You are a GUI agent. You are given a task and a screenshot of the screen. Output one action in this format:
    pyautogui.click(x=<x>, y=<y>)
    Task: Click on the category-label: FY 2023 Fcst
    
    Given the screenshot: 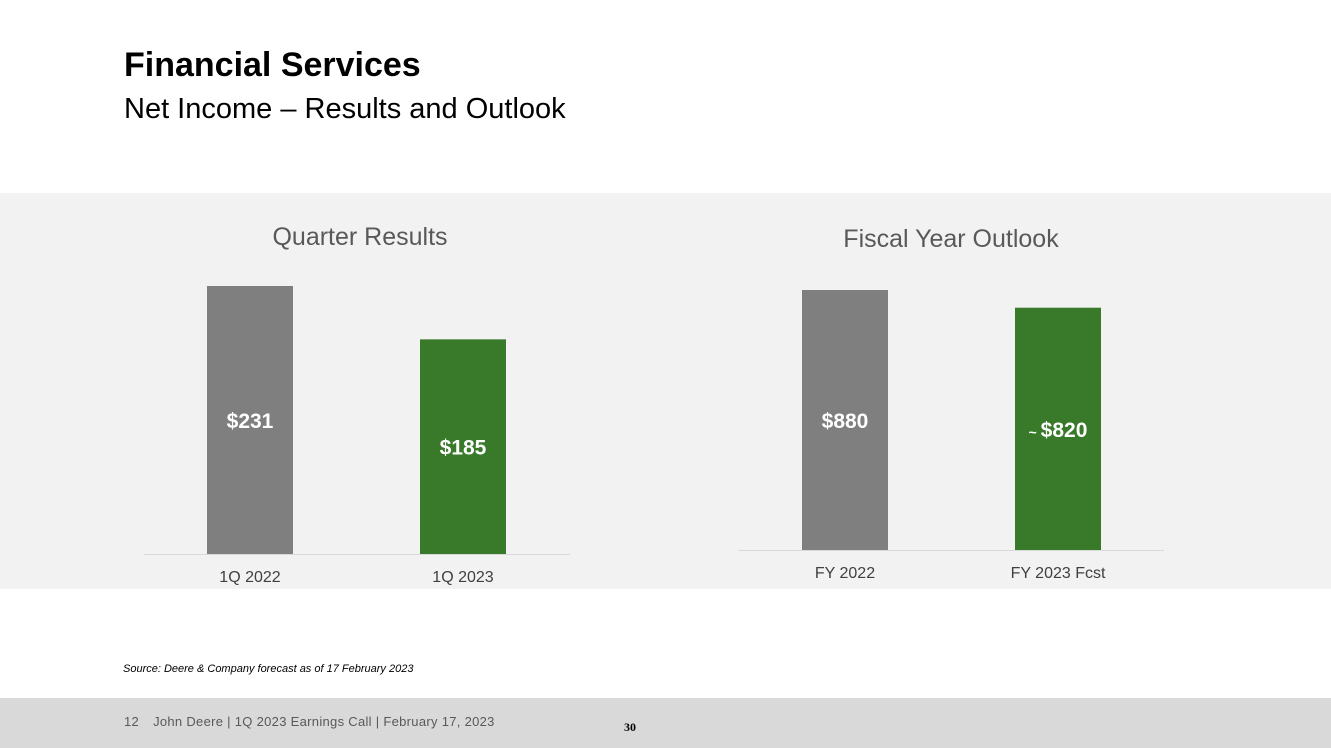 What is the action you would take?
    pyautogui.click(x=1058, y=573)
    